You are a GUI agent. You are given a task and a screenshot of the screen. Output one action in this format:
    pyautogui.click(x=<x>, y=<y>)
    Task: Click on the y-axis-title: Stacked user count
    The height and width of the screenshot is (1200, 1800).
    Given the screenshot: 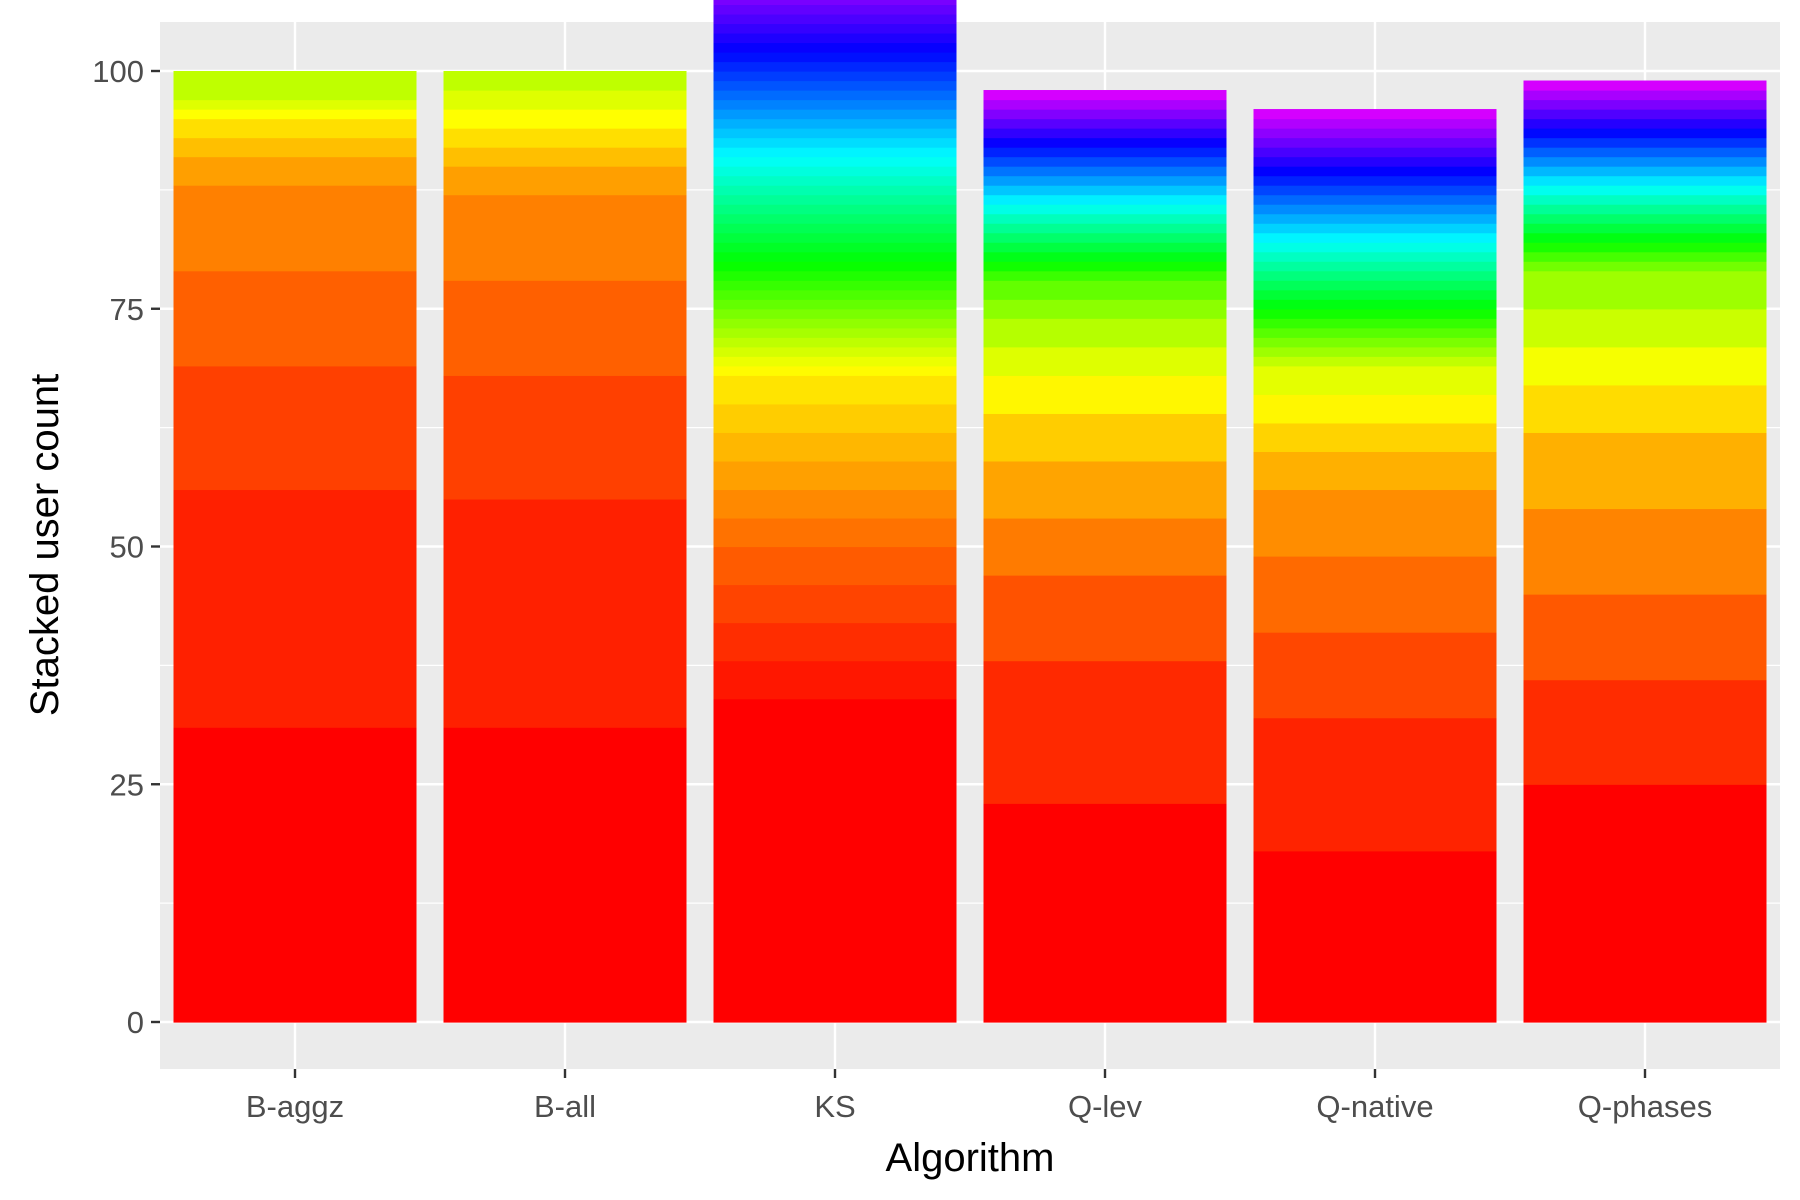 What is the action you would take?
    pyautogui.click(x=45, y=545)
    